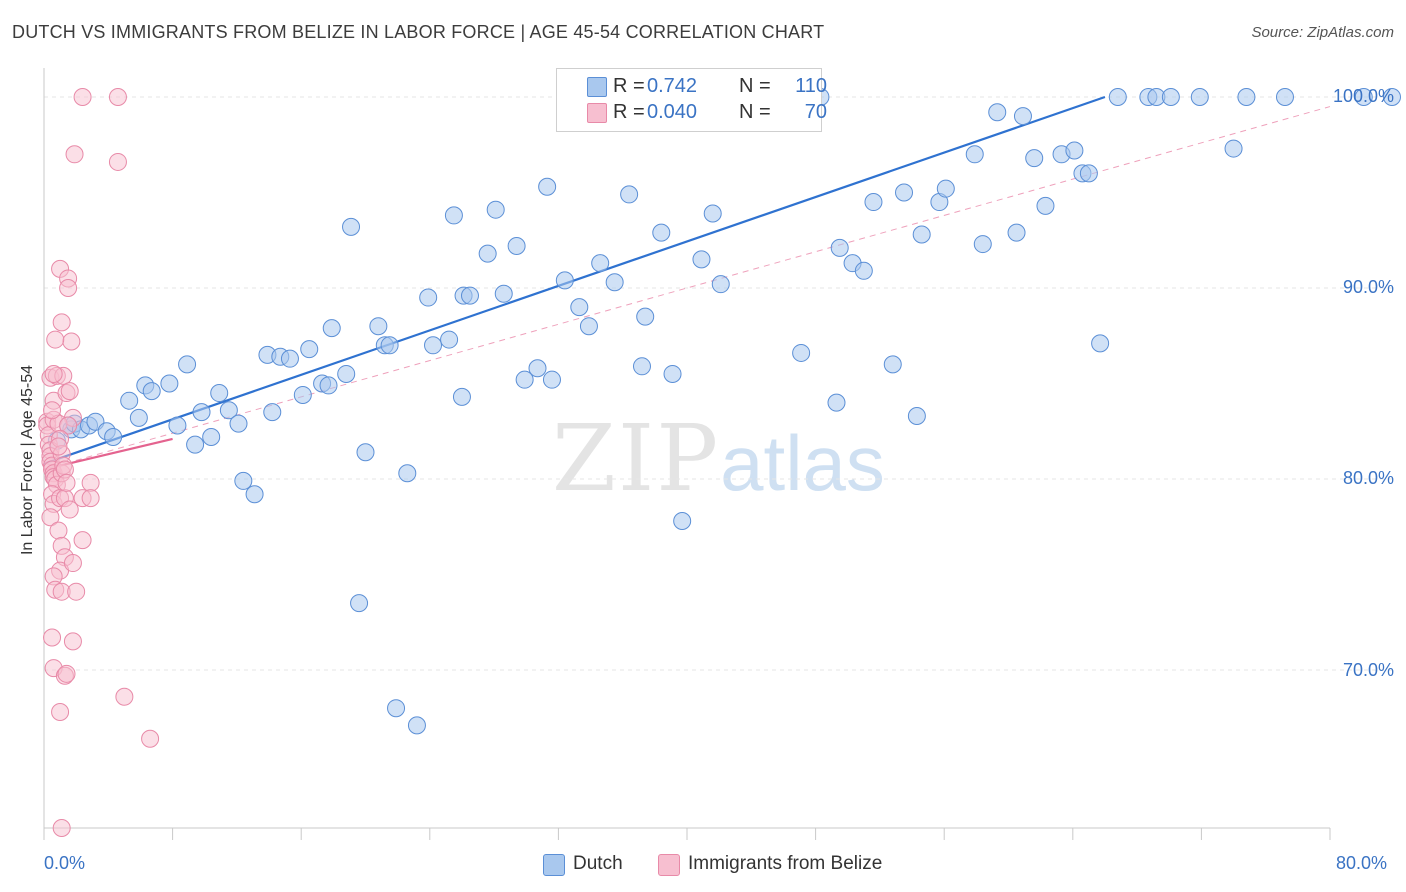  I want to click on watermark: ZIPatlas, so click(718, 458).